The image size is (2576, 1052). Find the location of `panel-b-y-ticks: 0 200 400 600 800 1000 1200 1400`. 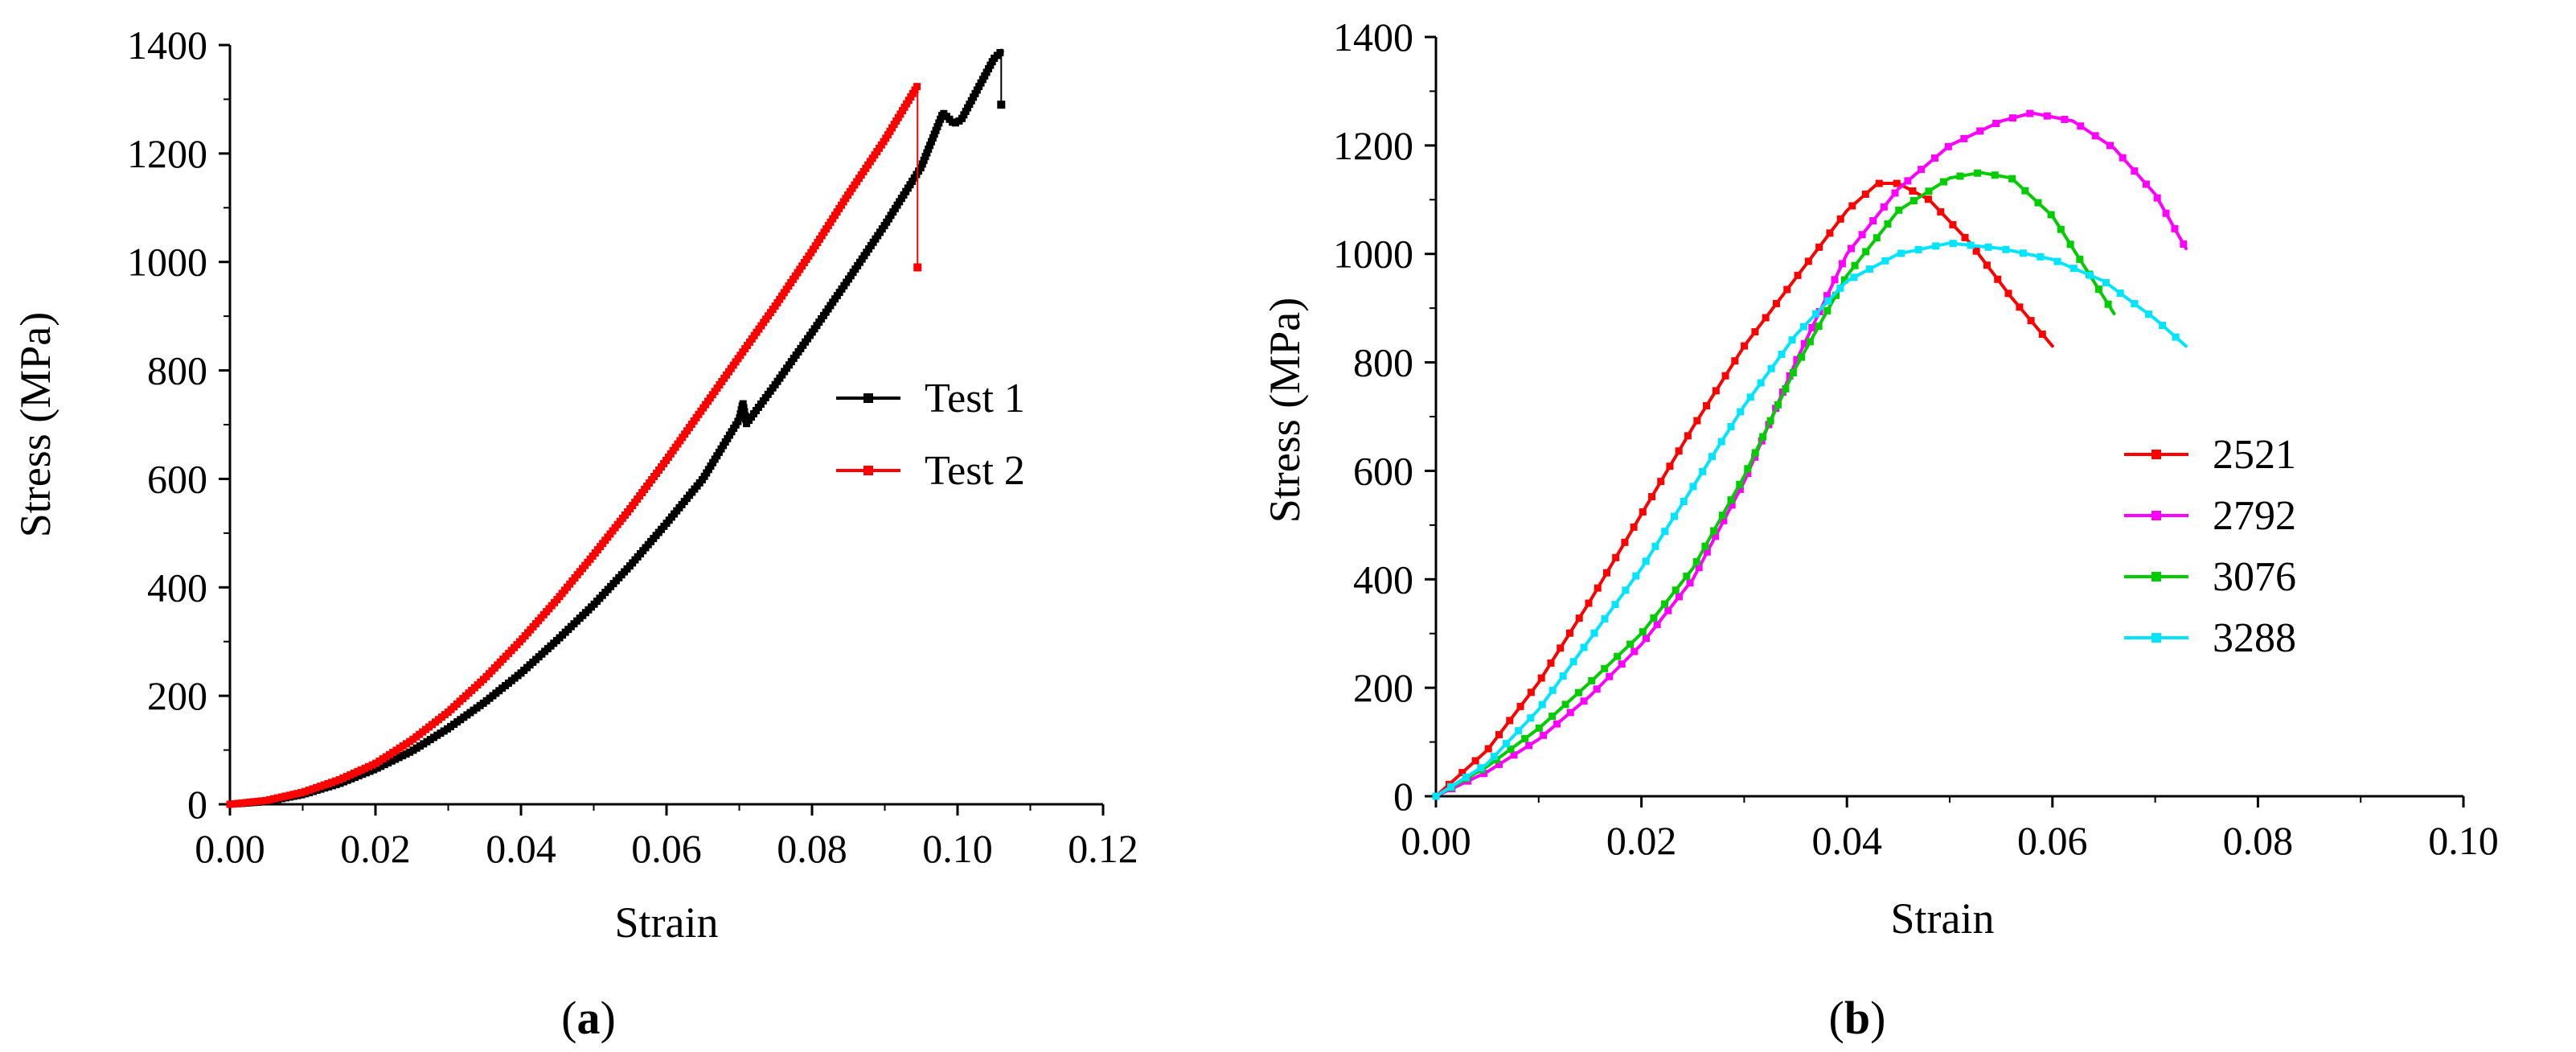

panel-b-y-ticks: 0 200 400 600 800 1000 1200 1400 is located at coordinates (1384, 417).